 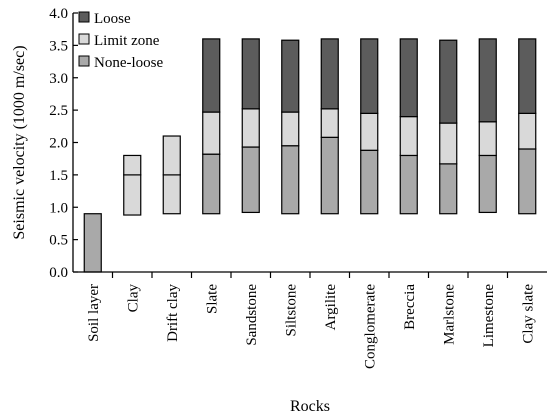 What do you see at coordinates (291, 310) in the screenshot?
I see `x-tick-label: Siltstone` at bounding box center [291, 310].